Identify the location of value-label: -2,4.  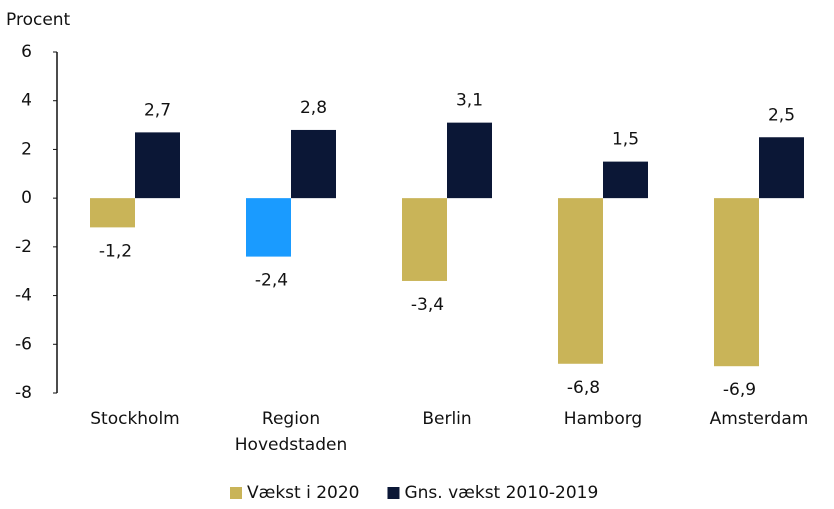
(271, 281).